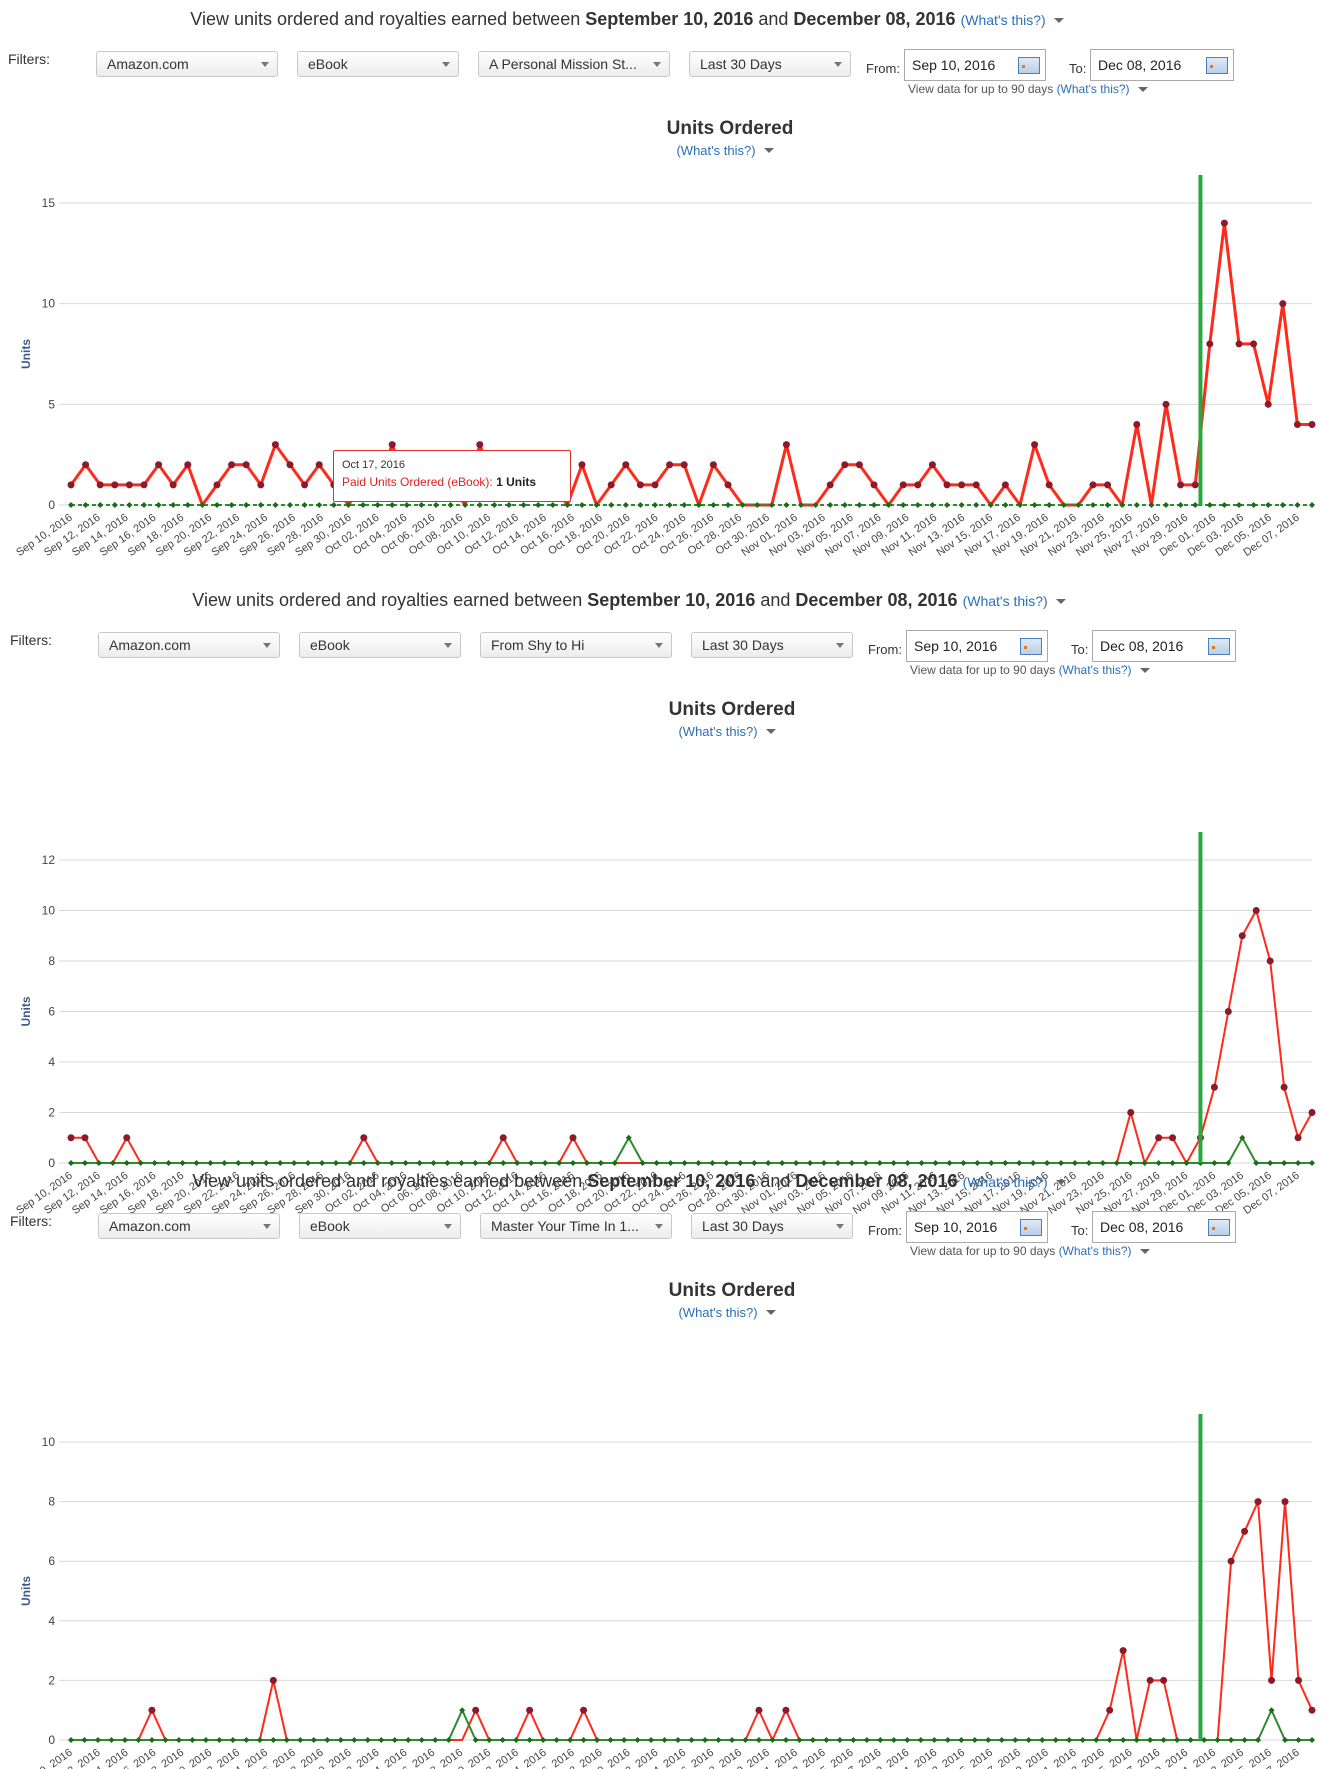 The width and height of the screenshot is (1334, 1769). I want to click on free-units-line, so click(691, 1724).